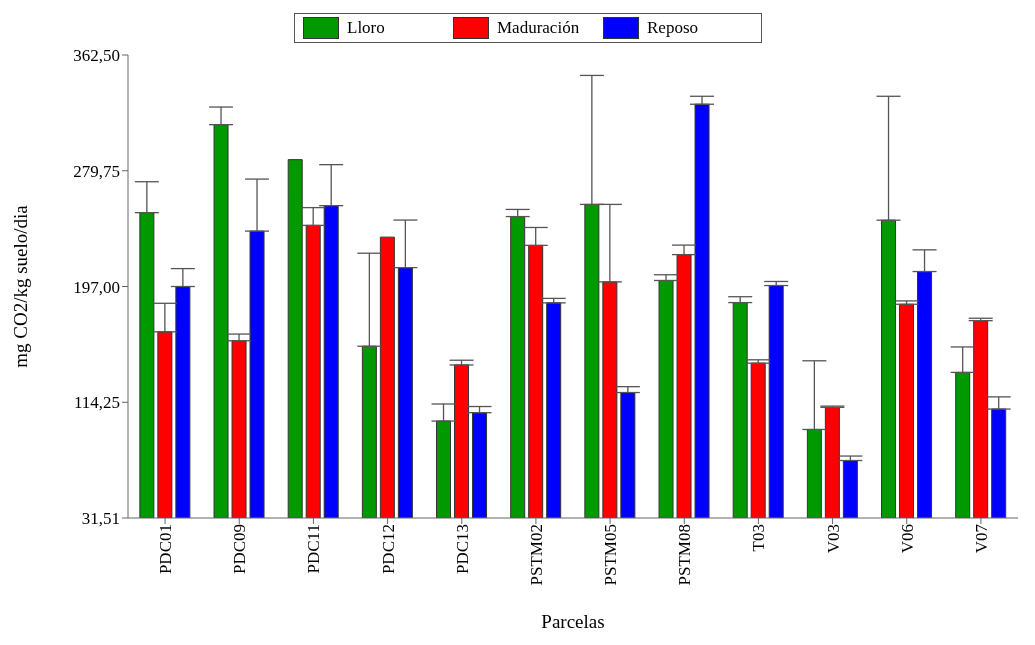 The height and width of the screenshot is (645, 1035). Describe the element at coordinates (536, 555) in the screenshot. I see `x-tick-label: PSTM02` at that location.